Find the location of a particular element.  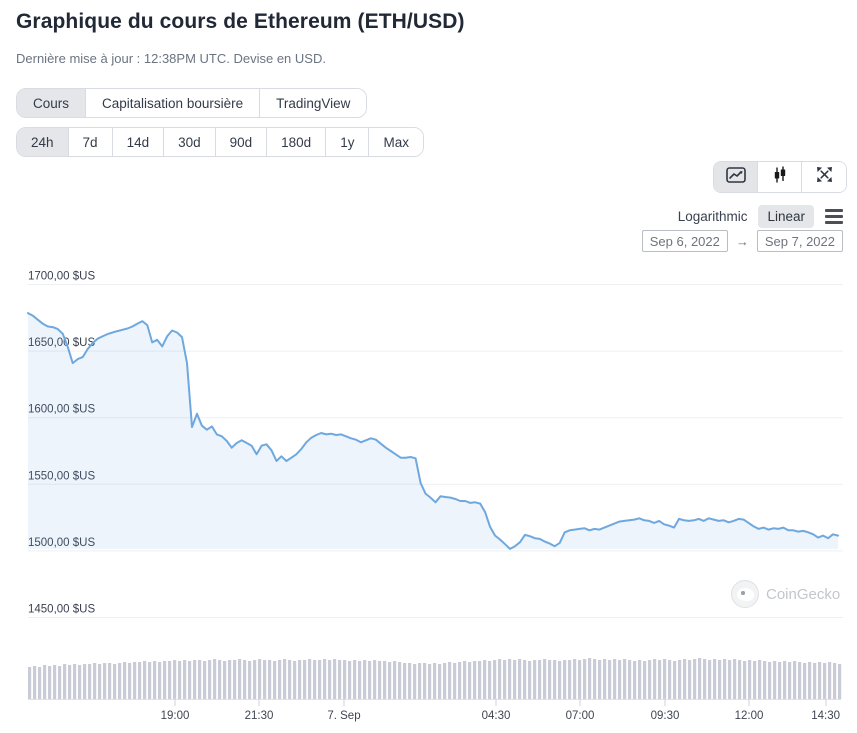

range-7d: 7d is located at coordinates (90, 142).